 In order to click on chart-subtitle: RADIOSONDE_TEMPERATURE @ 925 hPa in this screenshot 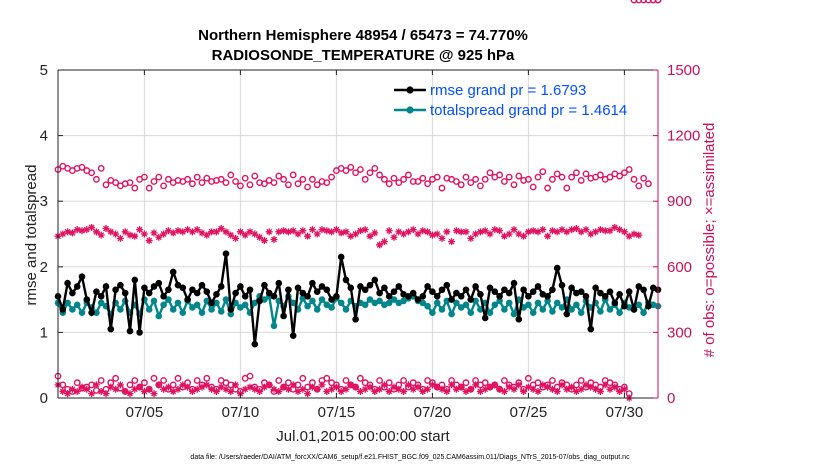, I will do `click(363, 55)`.